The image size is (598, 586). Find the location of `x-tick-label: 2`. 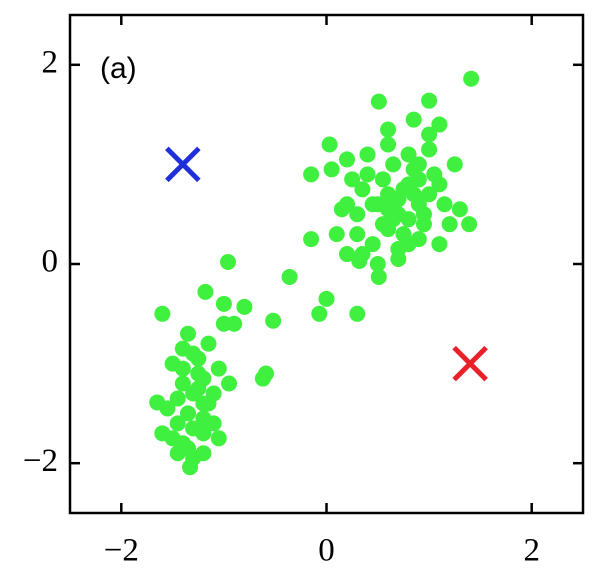

x-tick-label: 2 is located at coordinates (531, 551).